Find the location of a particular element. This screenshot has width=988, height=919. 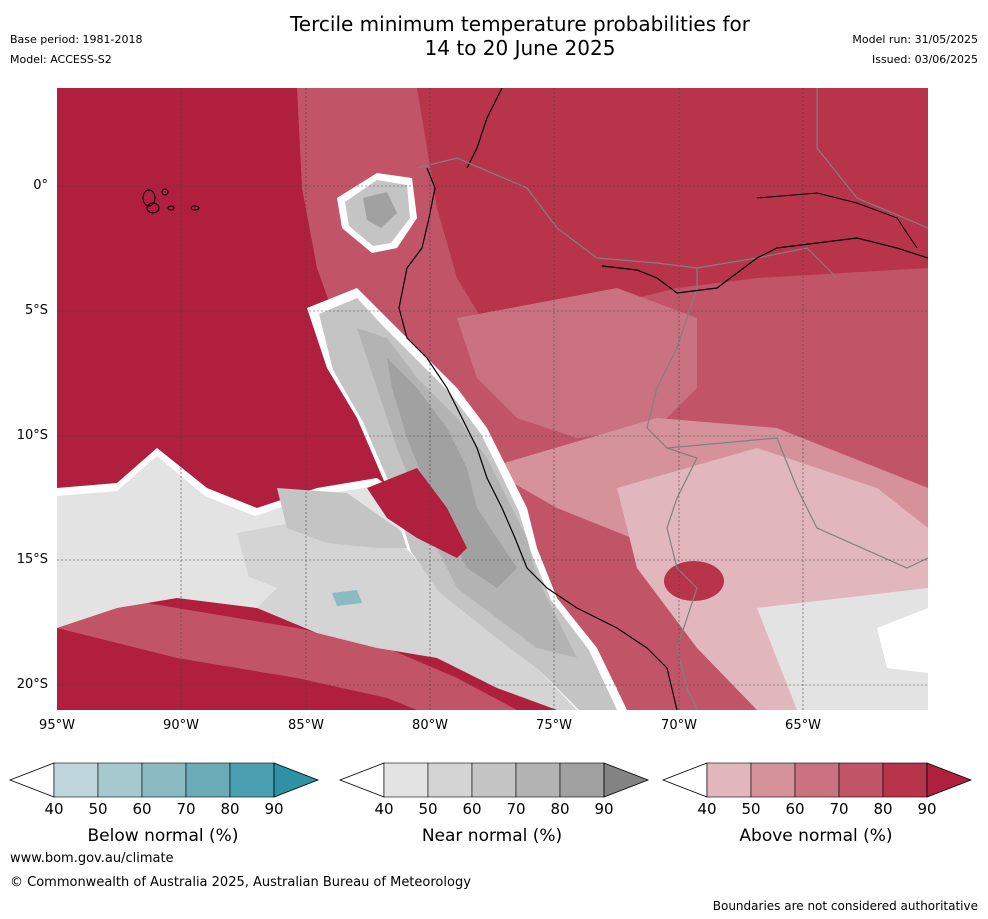

above-normal-tick-label: 80 is located at coordinates (883, 809).